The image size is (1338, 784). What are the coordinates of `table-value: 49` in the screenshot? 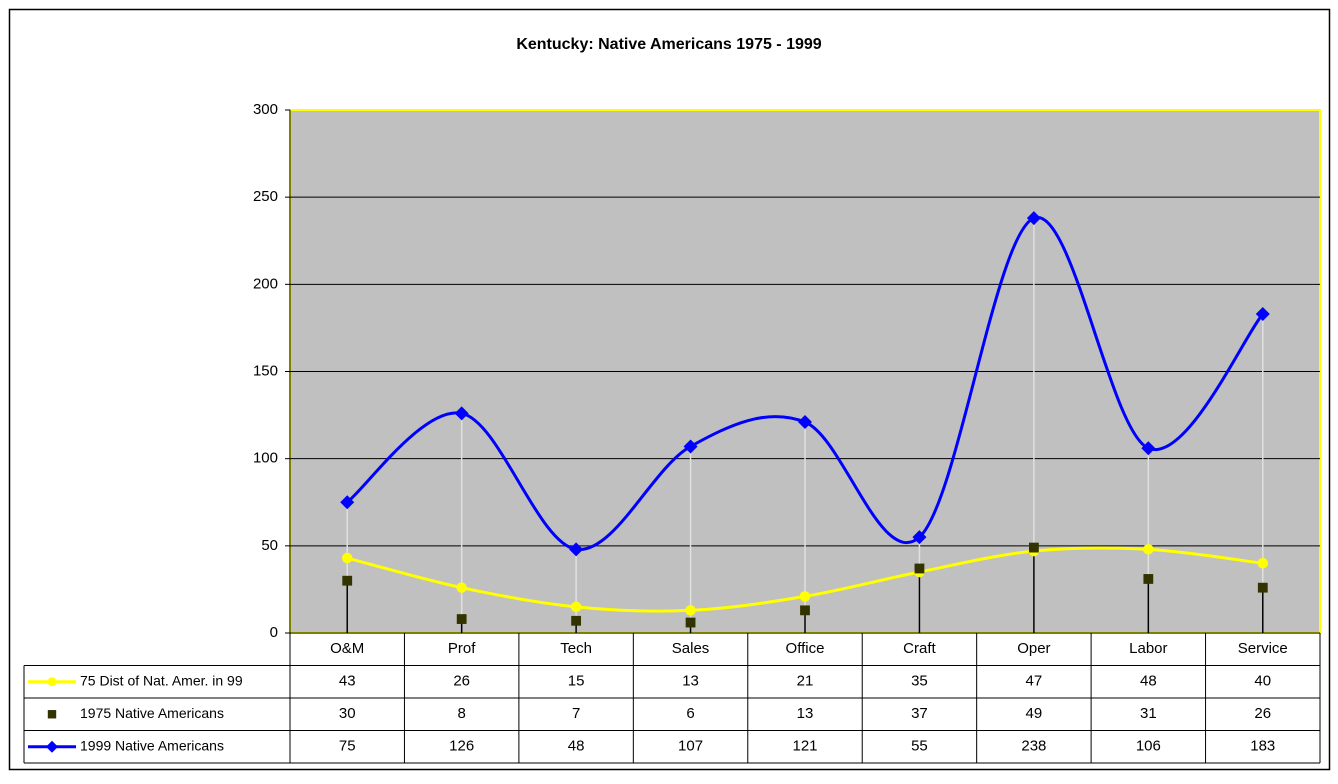 It's located at (1034, 713).